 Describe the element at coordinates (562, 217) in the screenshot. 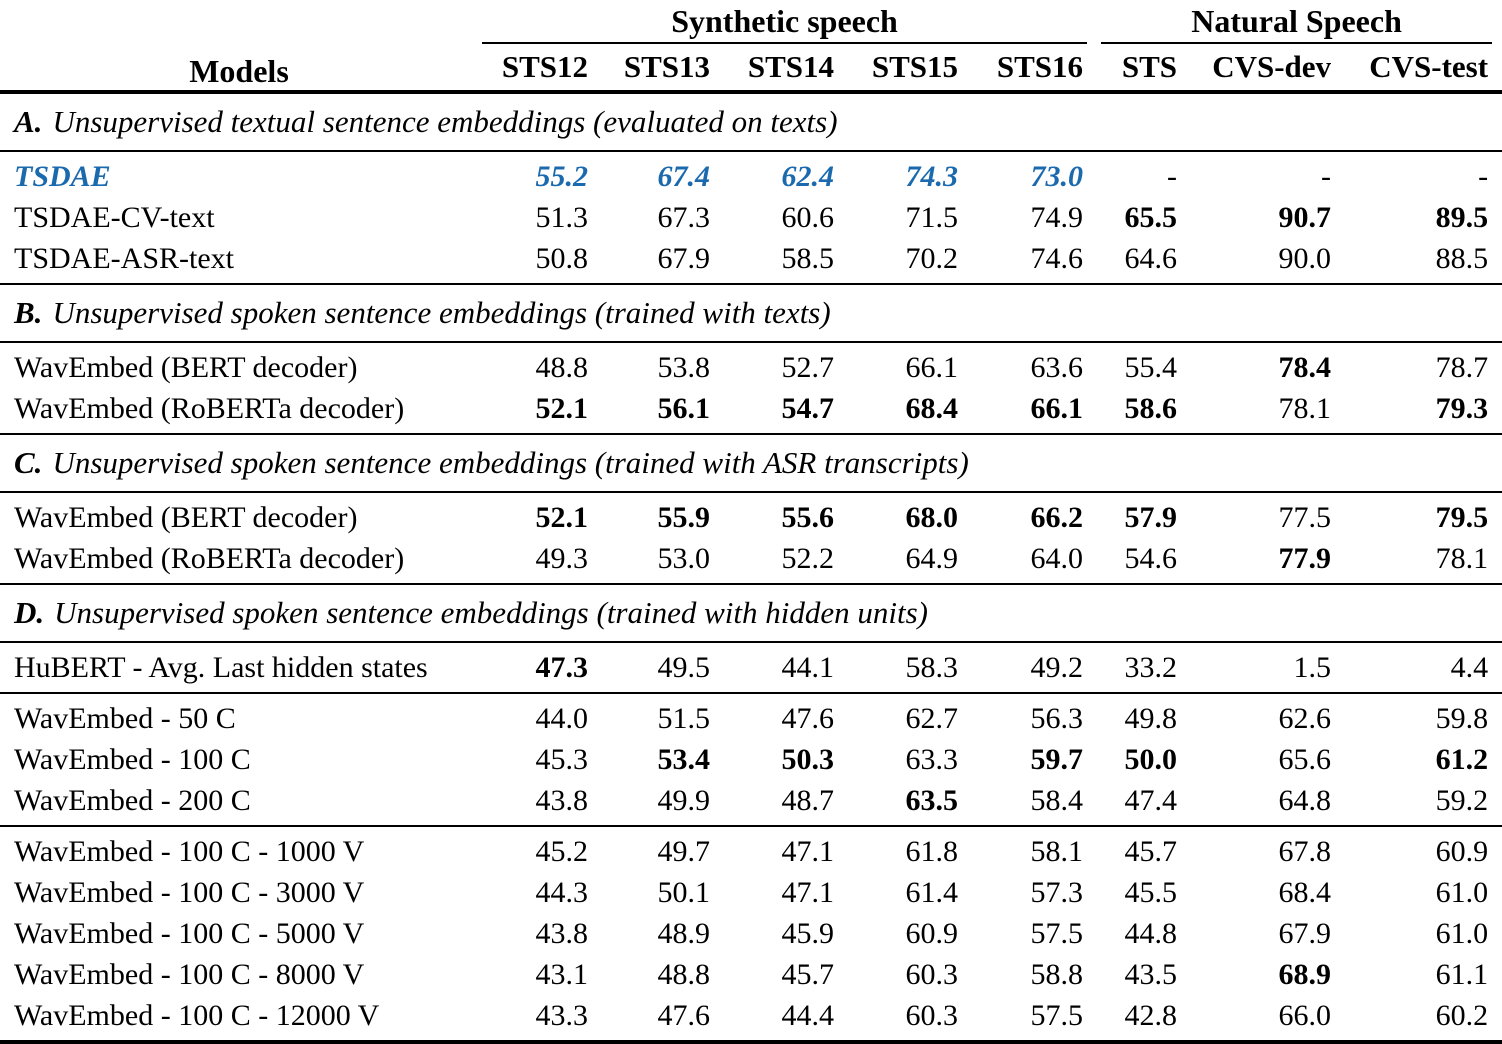

I see `score-cell: 51.3` at that location.